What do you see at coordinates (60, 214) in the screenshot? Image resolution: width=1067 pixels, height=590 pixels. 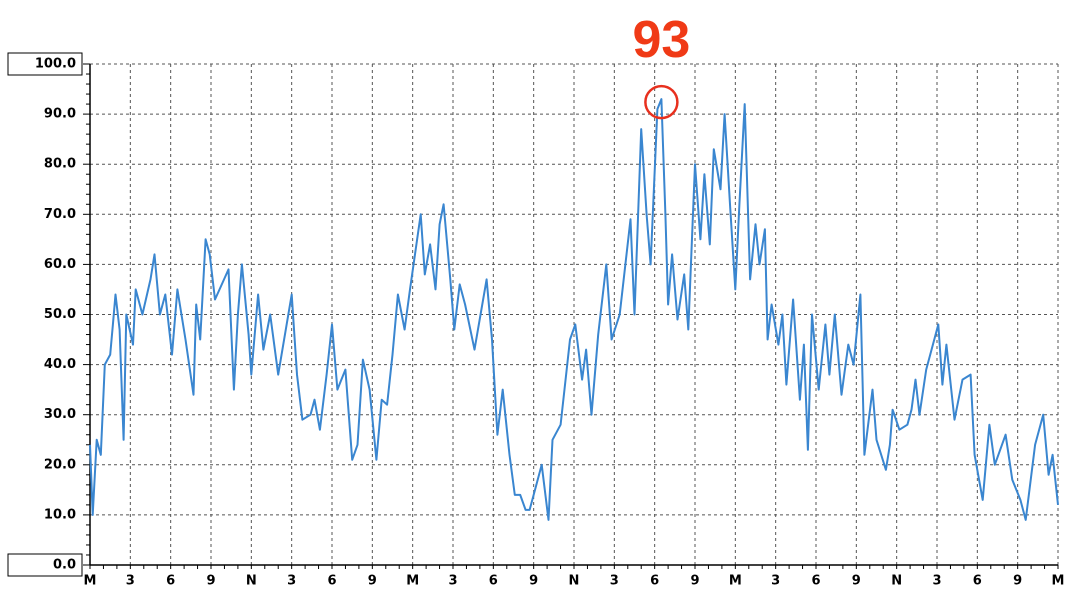 I see `y-tick-label: 70.0` at bounding box center [60, 214].